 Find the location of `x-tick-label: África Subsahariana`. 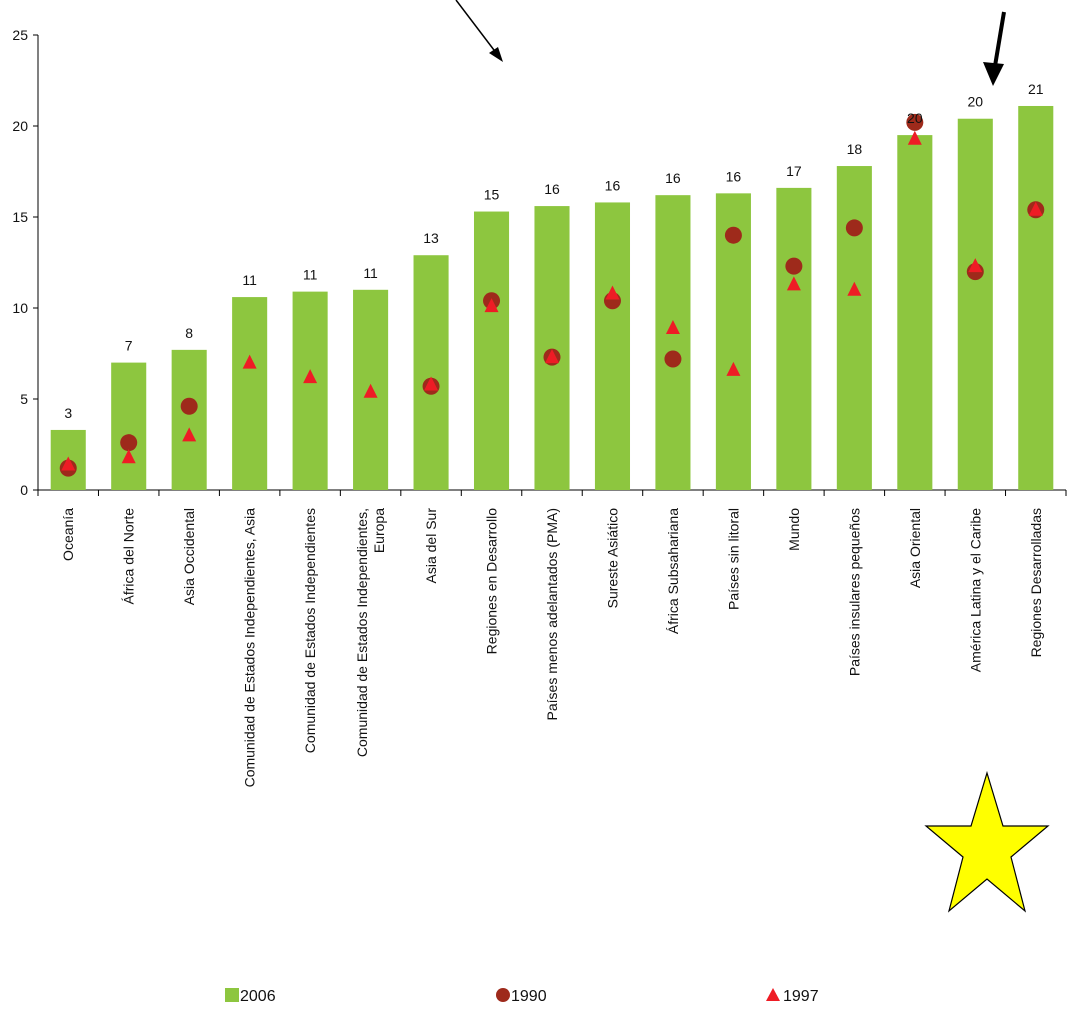

x-tick-label: África Subsahariana is located at coordinates (673, 571).